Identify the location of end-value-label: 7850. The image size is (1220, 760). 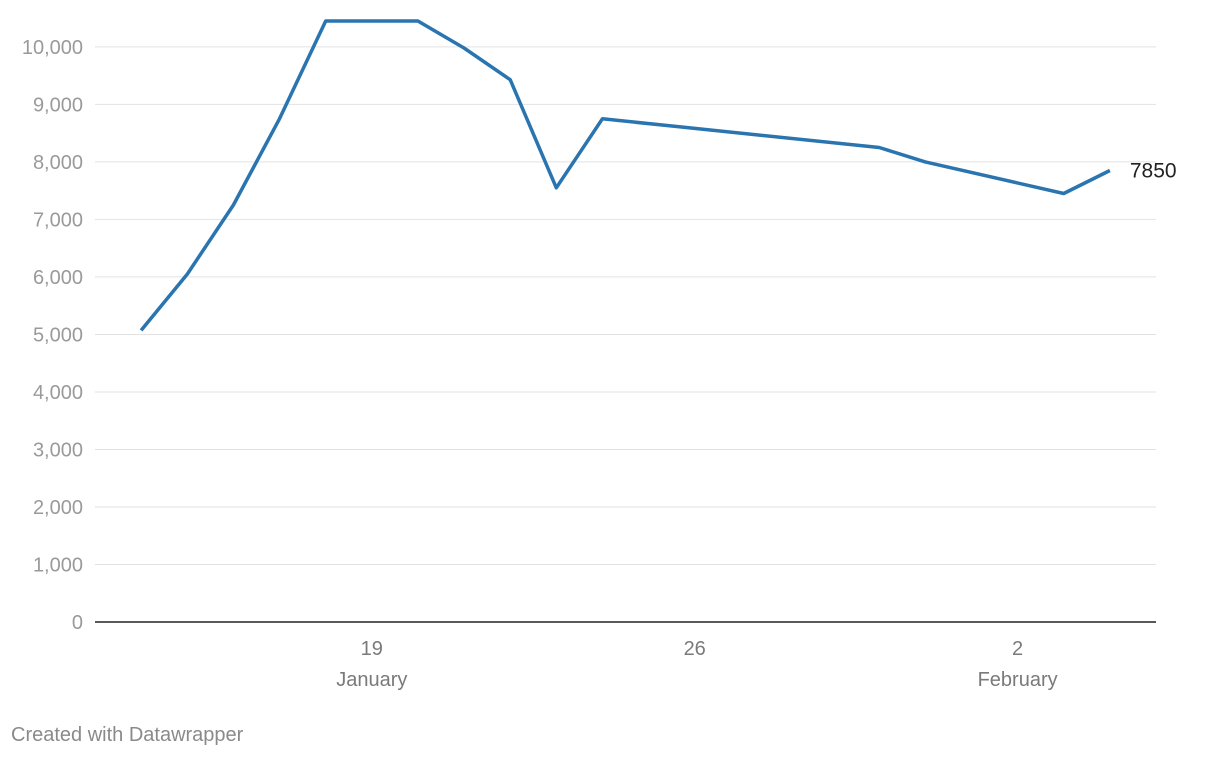
(1153, 171).